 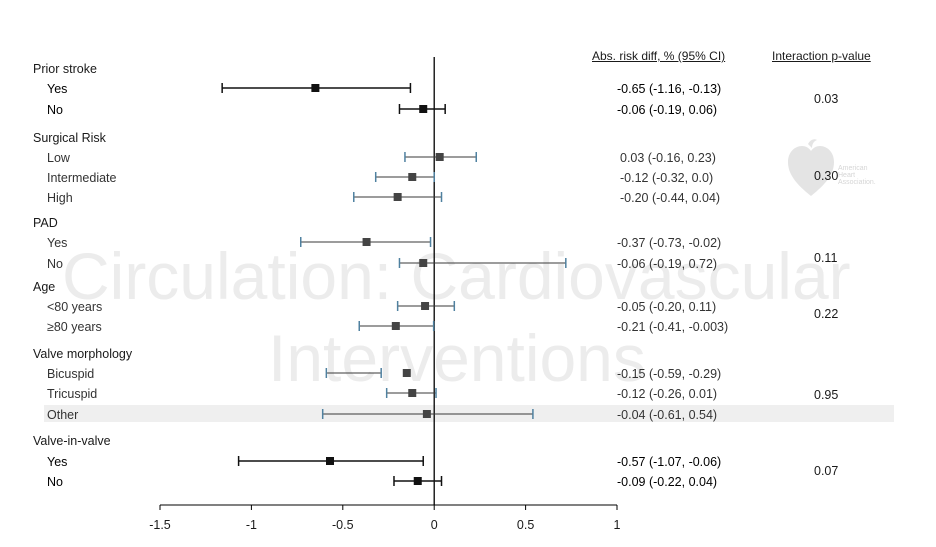 I want to click on logo-text-line: Association., so click(x=857, y=182).